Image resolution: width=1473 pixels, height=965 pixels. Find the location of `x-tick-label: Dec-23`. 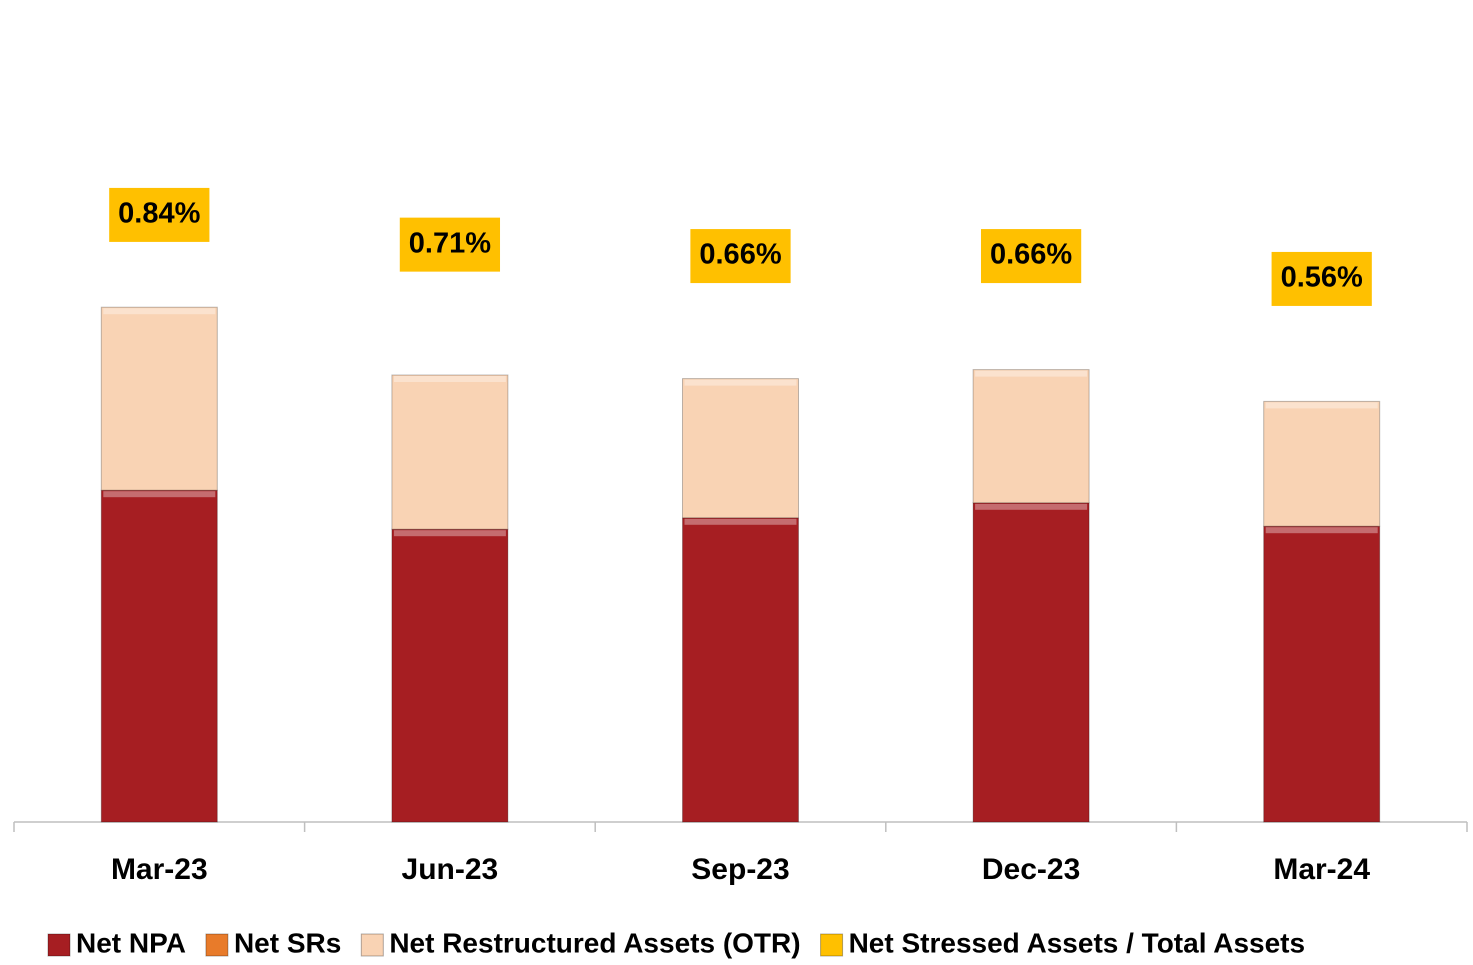

x-tick-label: Dec-23 is located at coordinates (1031, 869).